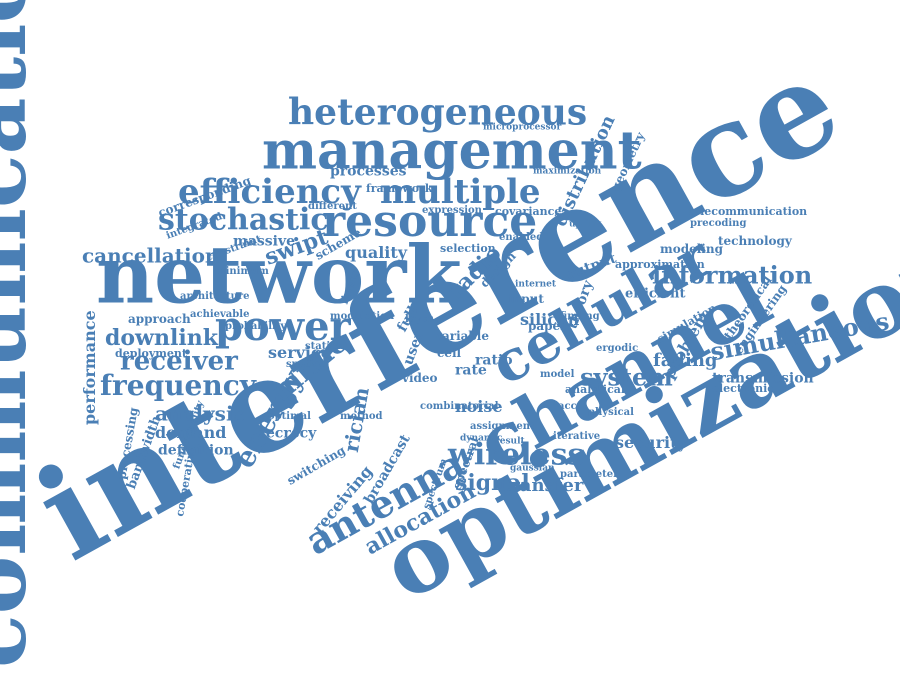  Describe the element at coordinates (215, 296) in the screenshot. I see `word-architecture: architecture` at that location.